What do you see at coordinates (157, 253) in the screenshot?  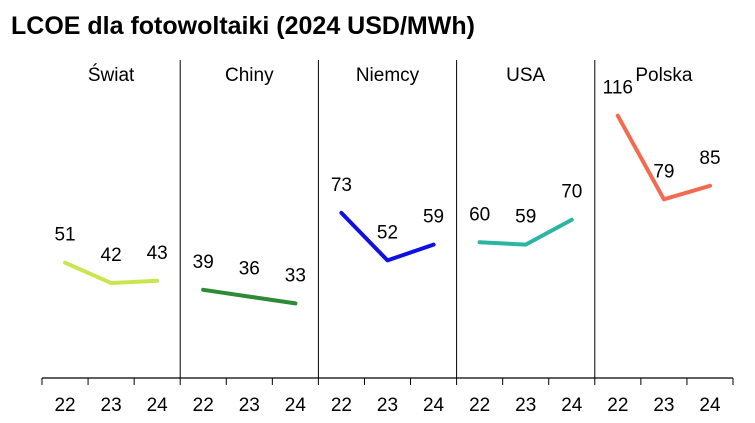 I see `data-label: 43` at bounding box center [157, 253].